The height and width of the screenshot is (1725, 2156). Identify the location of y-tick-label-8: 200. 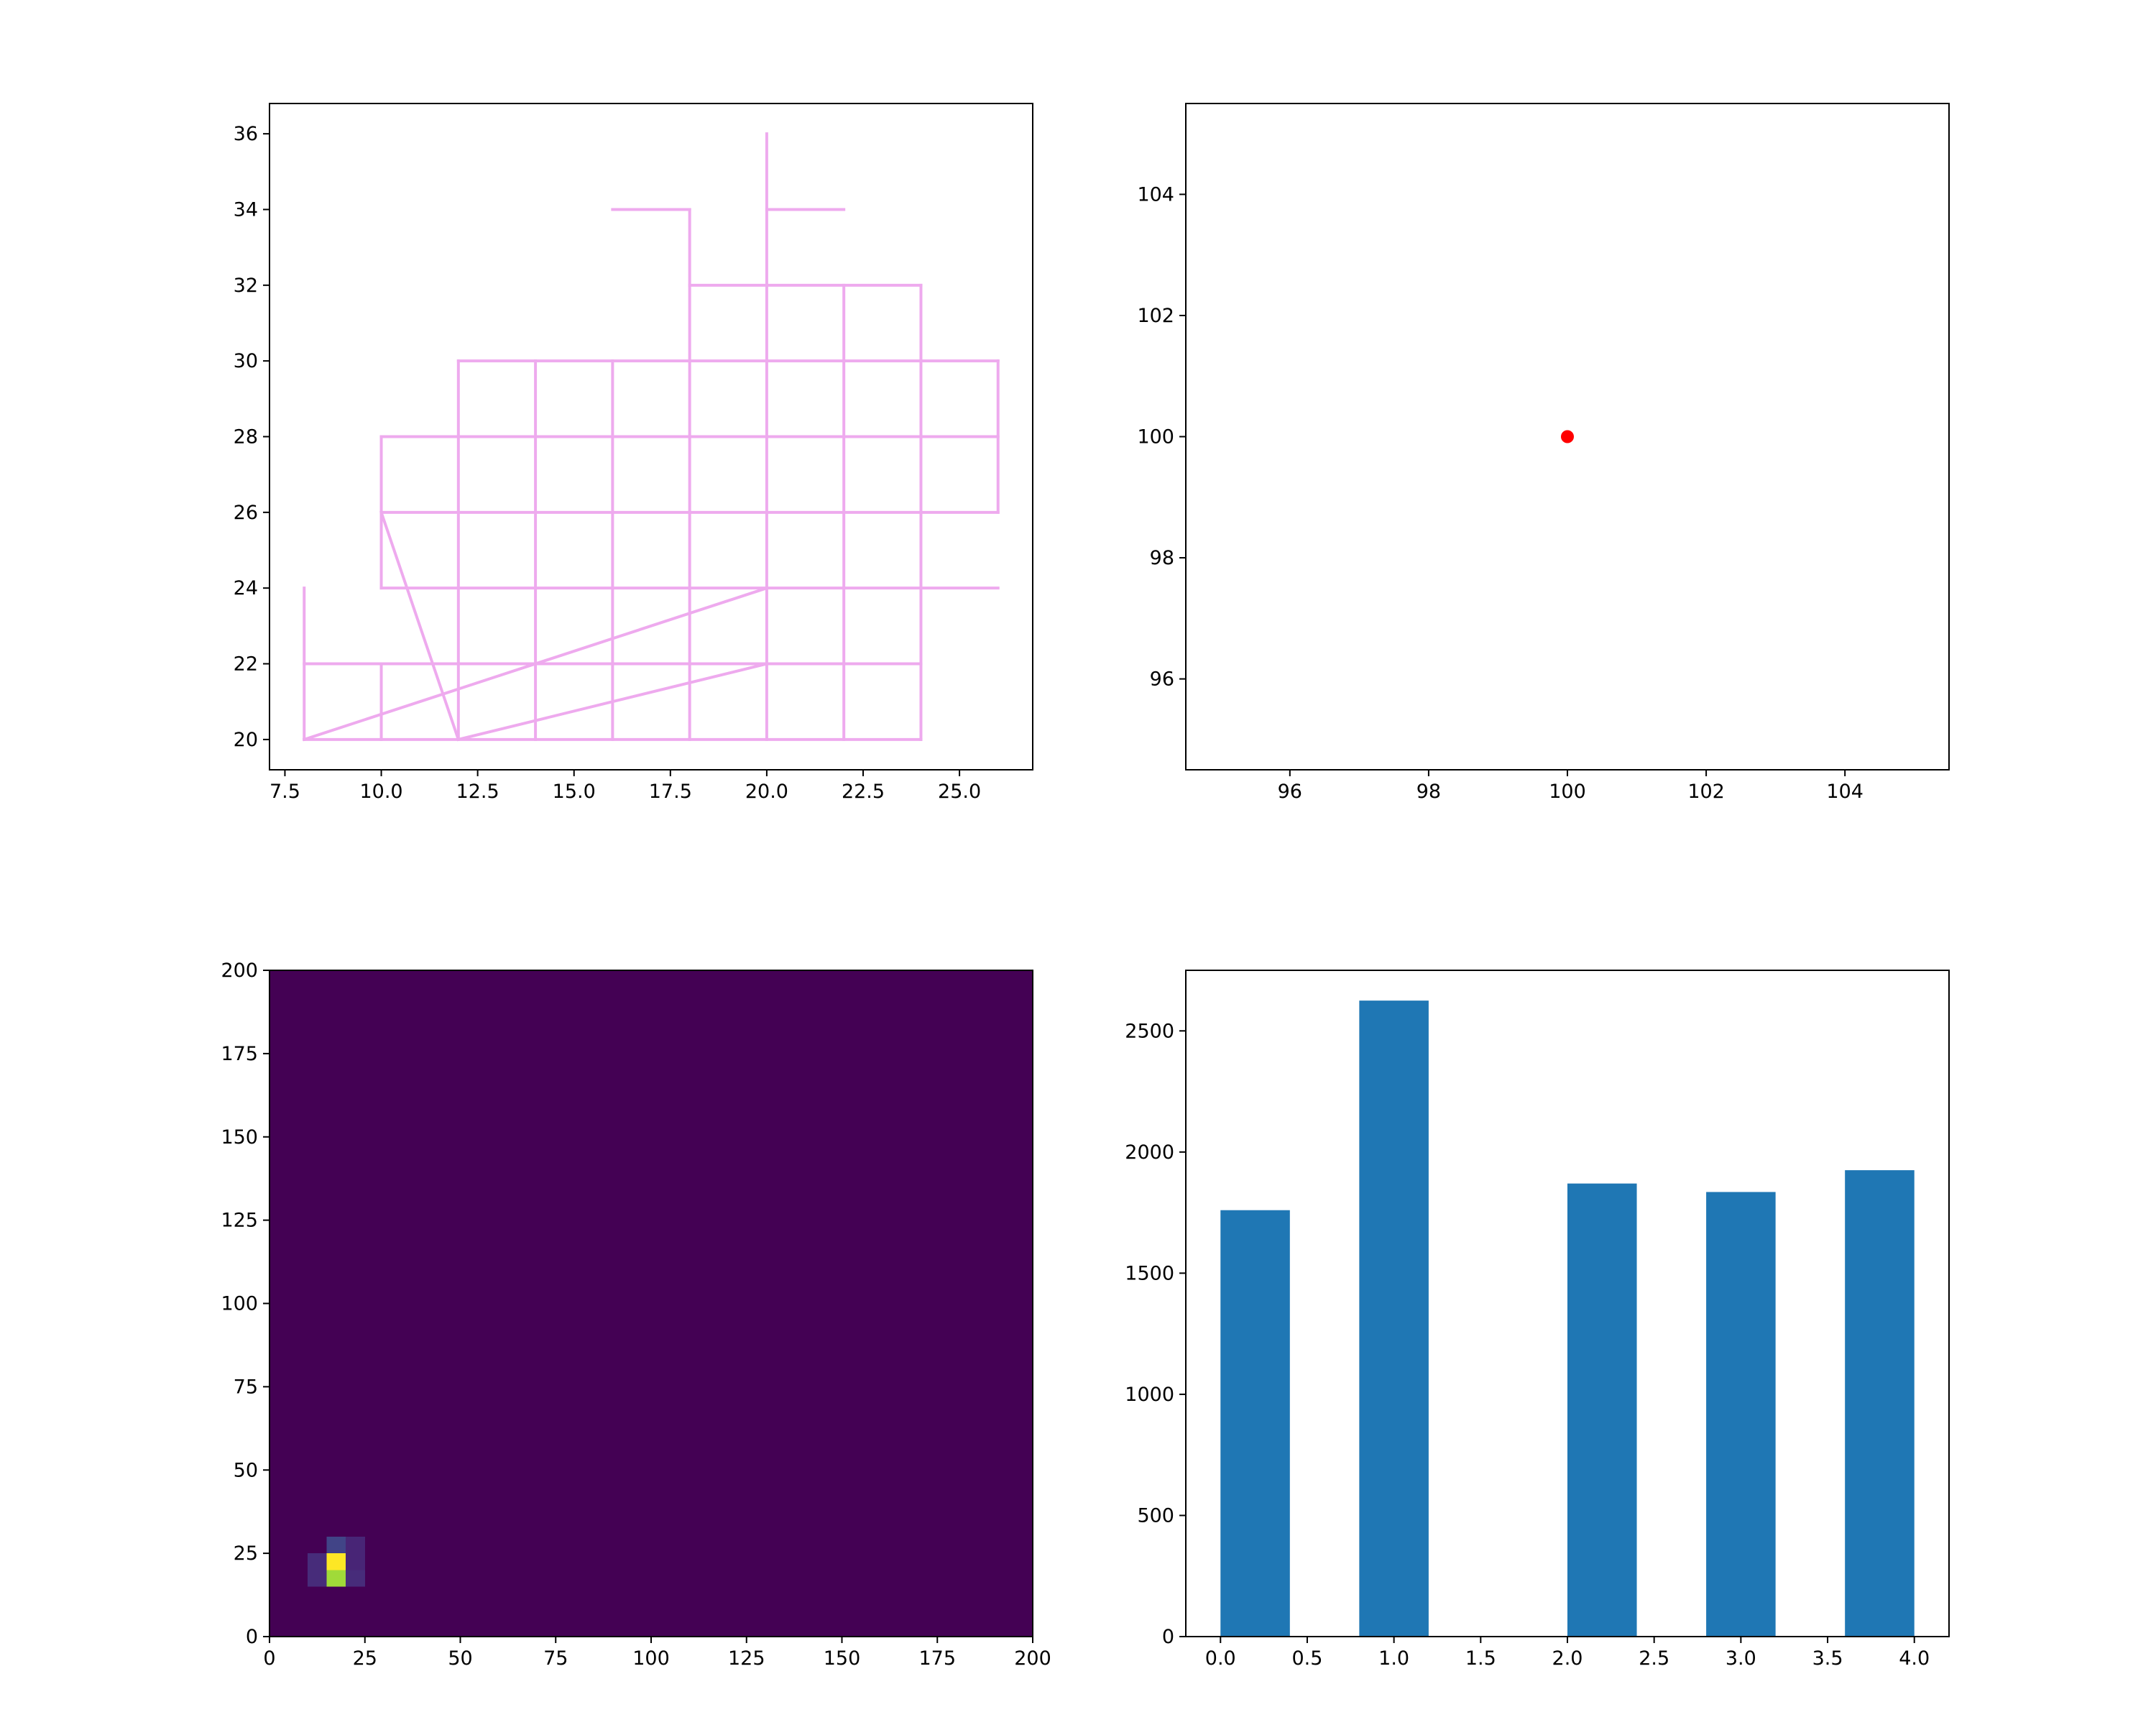
(239, 971).